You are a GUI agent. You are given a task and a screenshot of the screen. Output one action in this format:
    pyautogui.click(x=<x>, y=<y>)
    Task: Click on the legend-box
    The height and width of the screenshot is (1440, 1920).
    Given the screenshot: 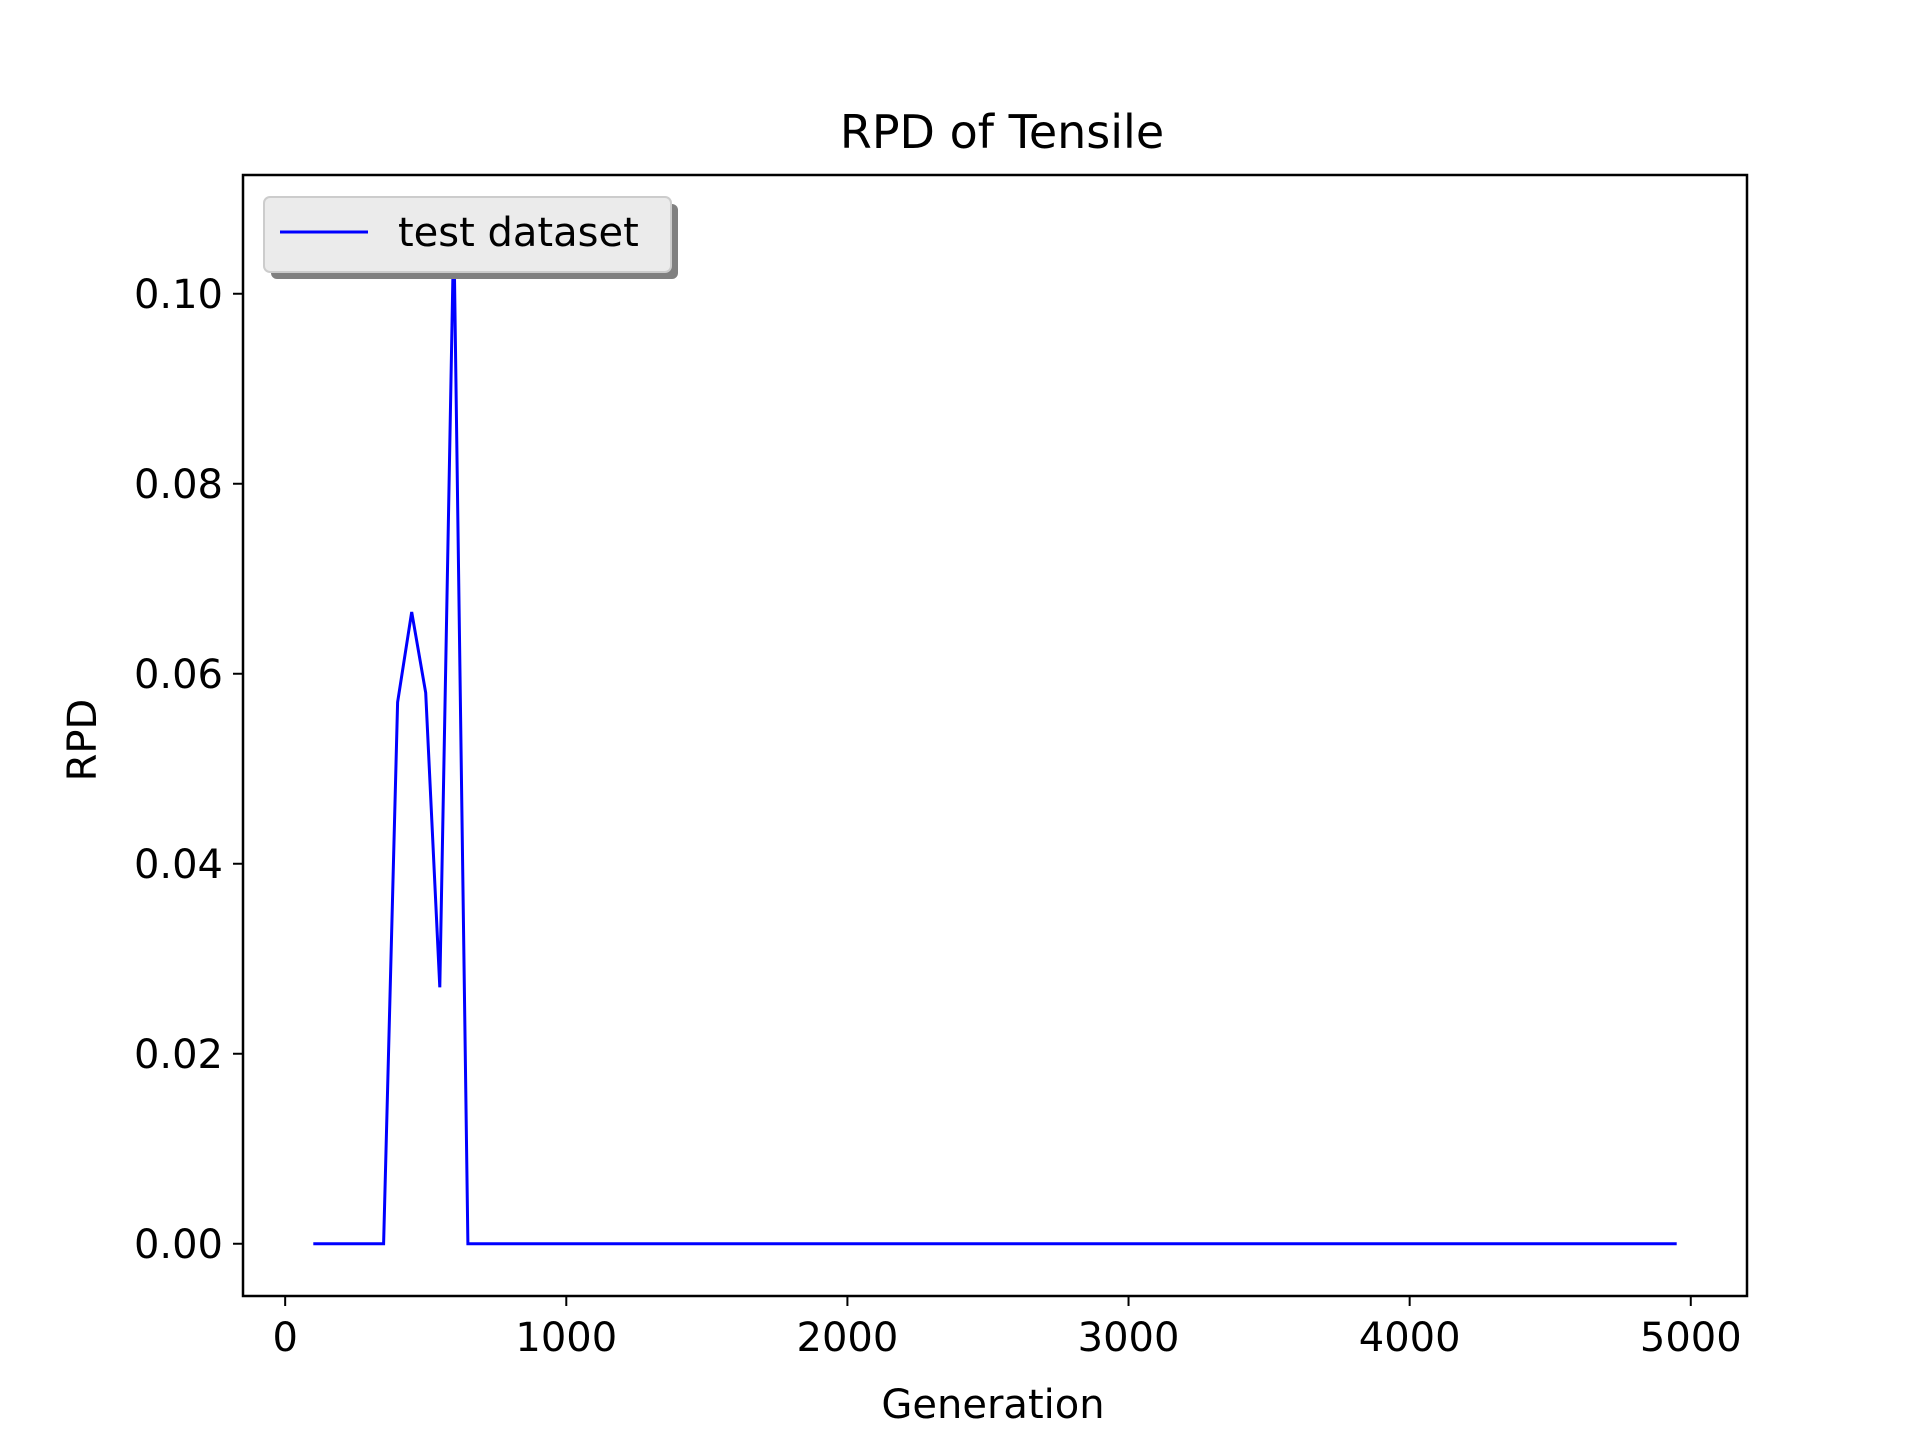 What is the action you would take?
    pyautogui.click(x=467, y=234)
    